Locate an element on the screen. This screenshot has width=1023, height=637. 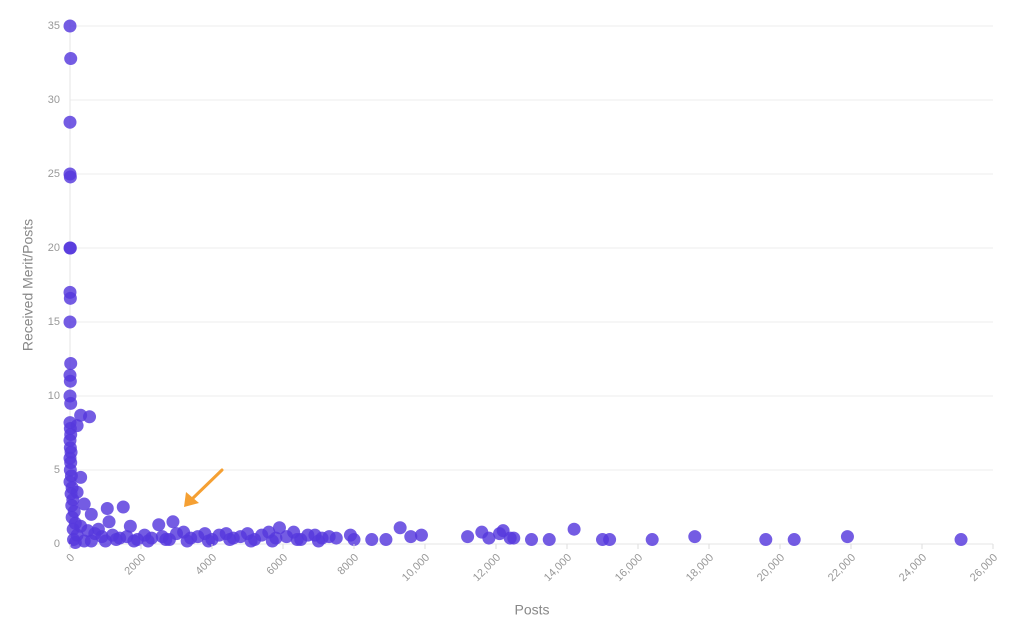
x-tick-label: 14,000 is located at coordinates (558, 568).